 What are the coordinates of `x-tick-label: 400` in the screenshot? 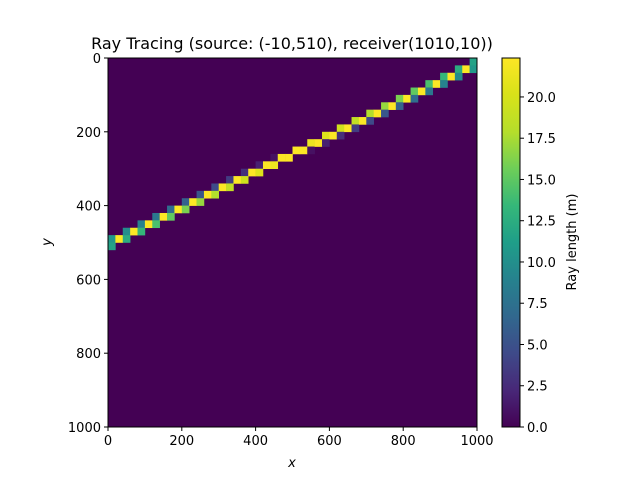 It's located at (255, 441).